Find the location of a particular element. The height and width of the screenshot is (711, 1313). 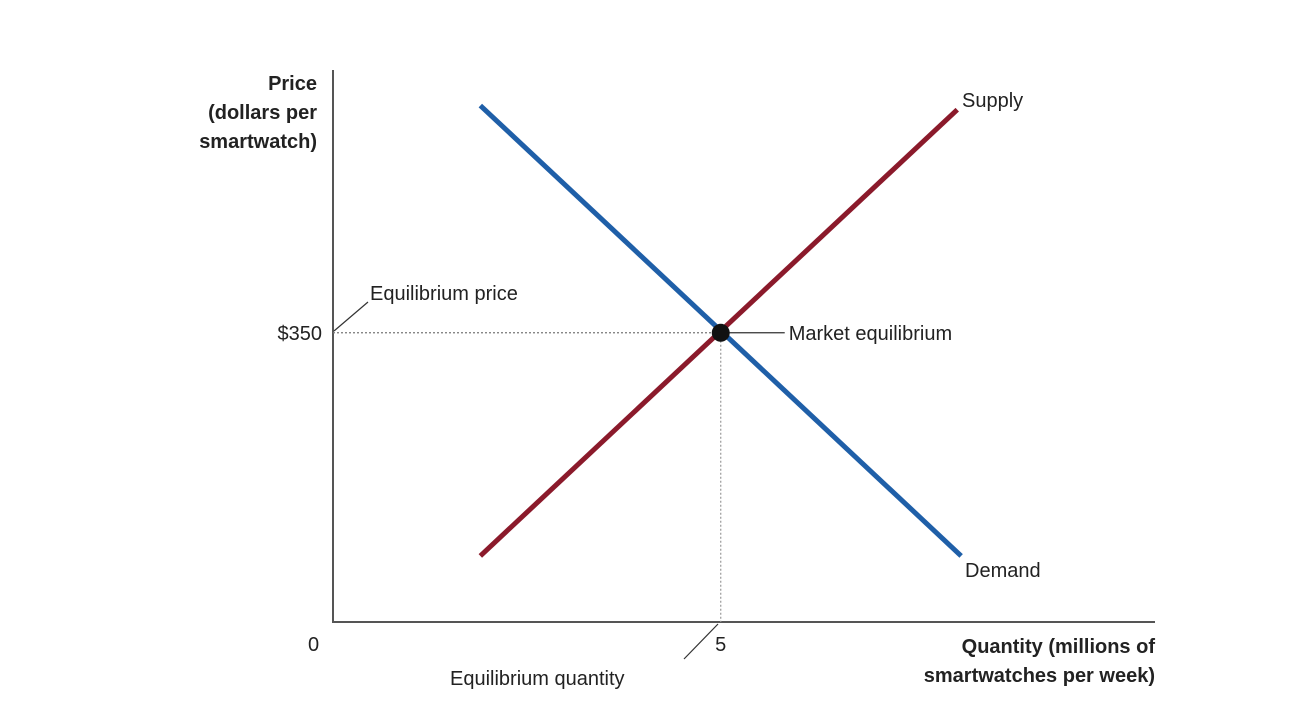

origin-label: 0 is located at coordinates (313, 645).